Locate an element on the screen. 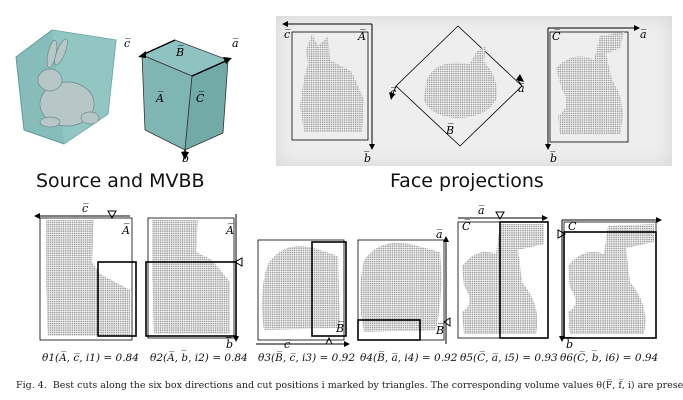 This screenshot has width=683, height=400. cut-6-face-label: C̅ is located at coordinates (572, 226).